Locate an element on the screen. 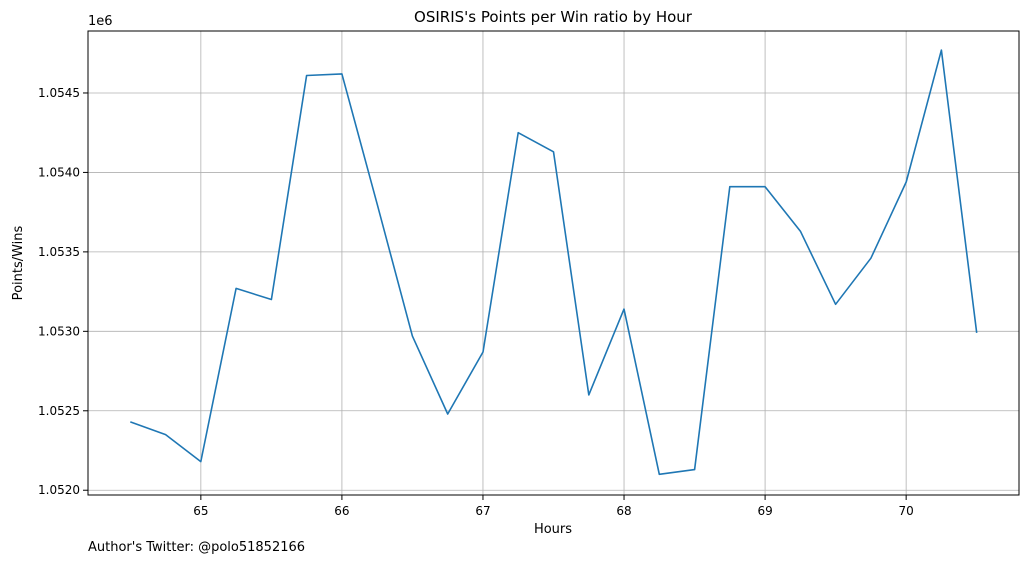 Image resolution: width=1028 pixels, height=562 pixels. y-tick-label: 1.0540 is located at coordinates (59, 172).